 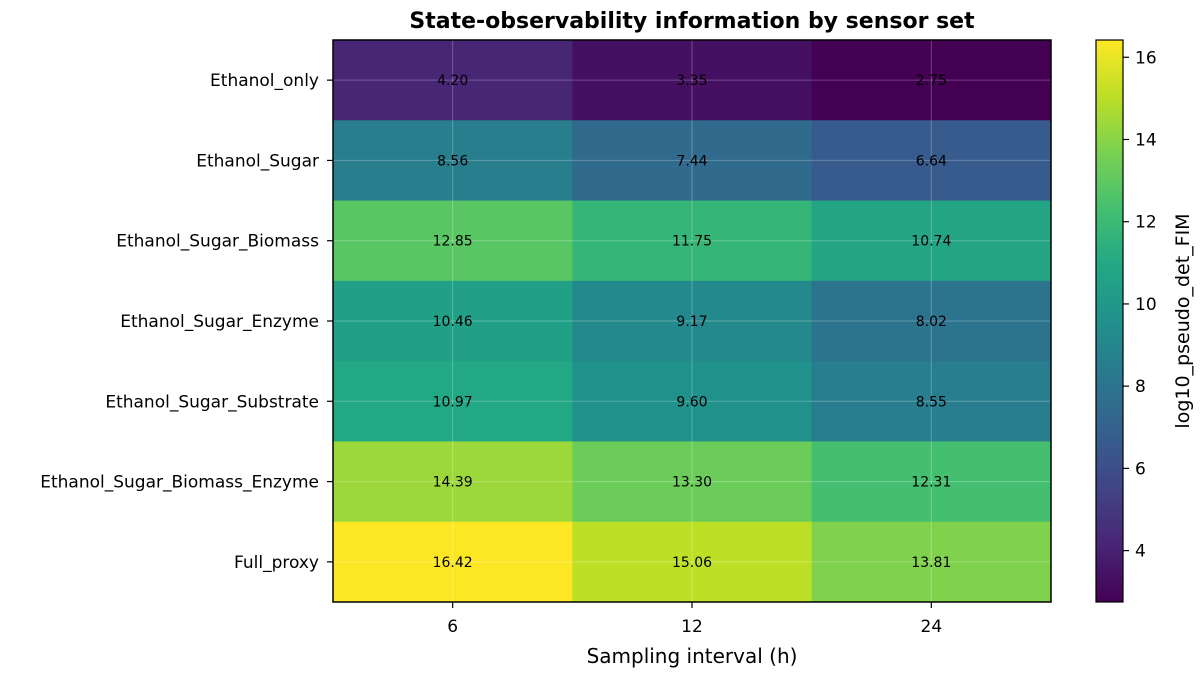 I want to click on x-axis-title: Sampling interval (h), so click(x=692, y=656).